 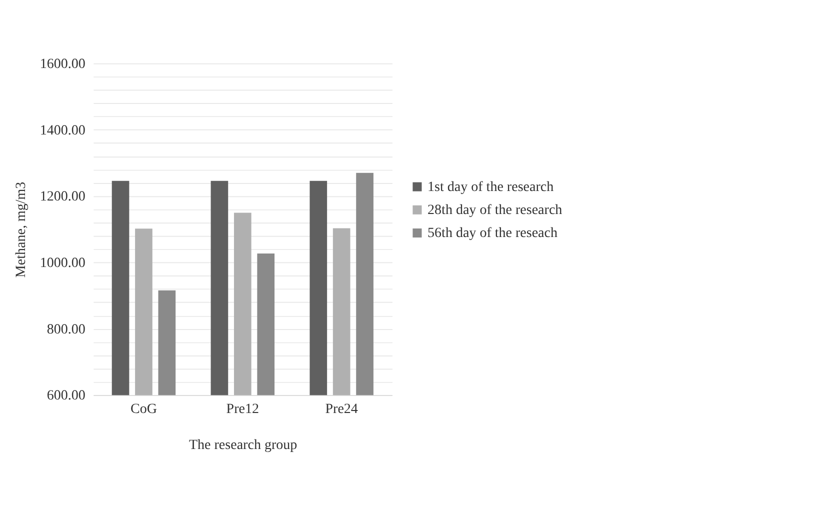 What do you see at coordinates (66, 396) in the screenshot?
I see `y-tick-label: 600.00` at bounding box center [66, 396].